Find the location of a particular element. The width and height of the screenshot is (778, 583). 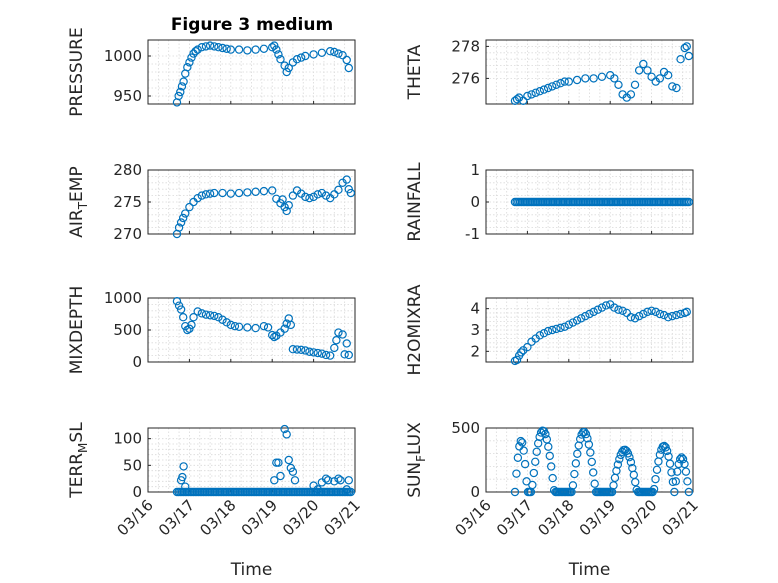

panel-theta: 276 278 THETA is located at coordinates (549, 71).